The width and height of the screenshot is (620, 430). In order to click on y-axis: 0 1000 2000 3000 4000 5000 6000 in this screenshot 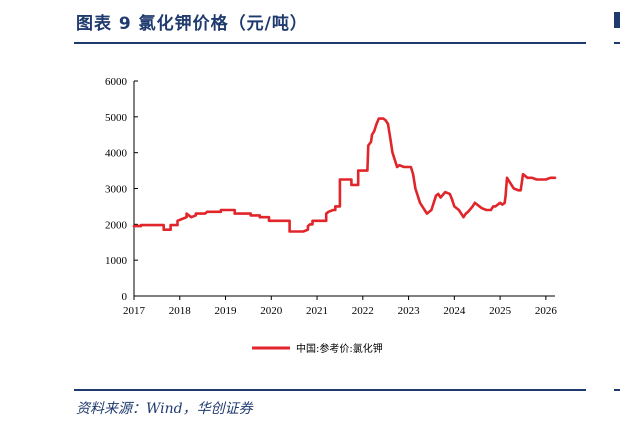, I will do `click(121, 189)`.